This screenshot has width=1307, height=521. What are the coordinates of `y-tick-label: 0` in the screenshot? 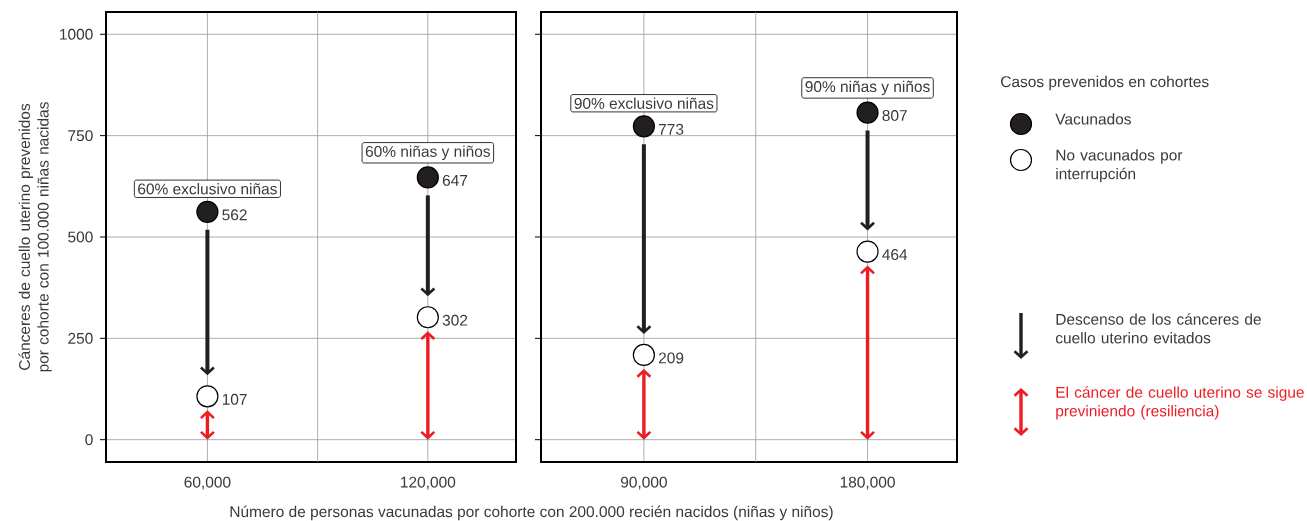 It's located at (89, 440).